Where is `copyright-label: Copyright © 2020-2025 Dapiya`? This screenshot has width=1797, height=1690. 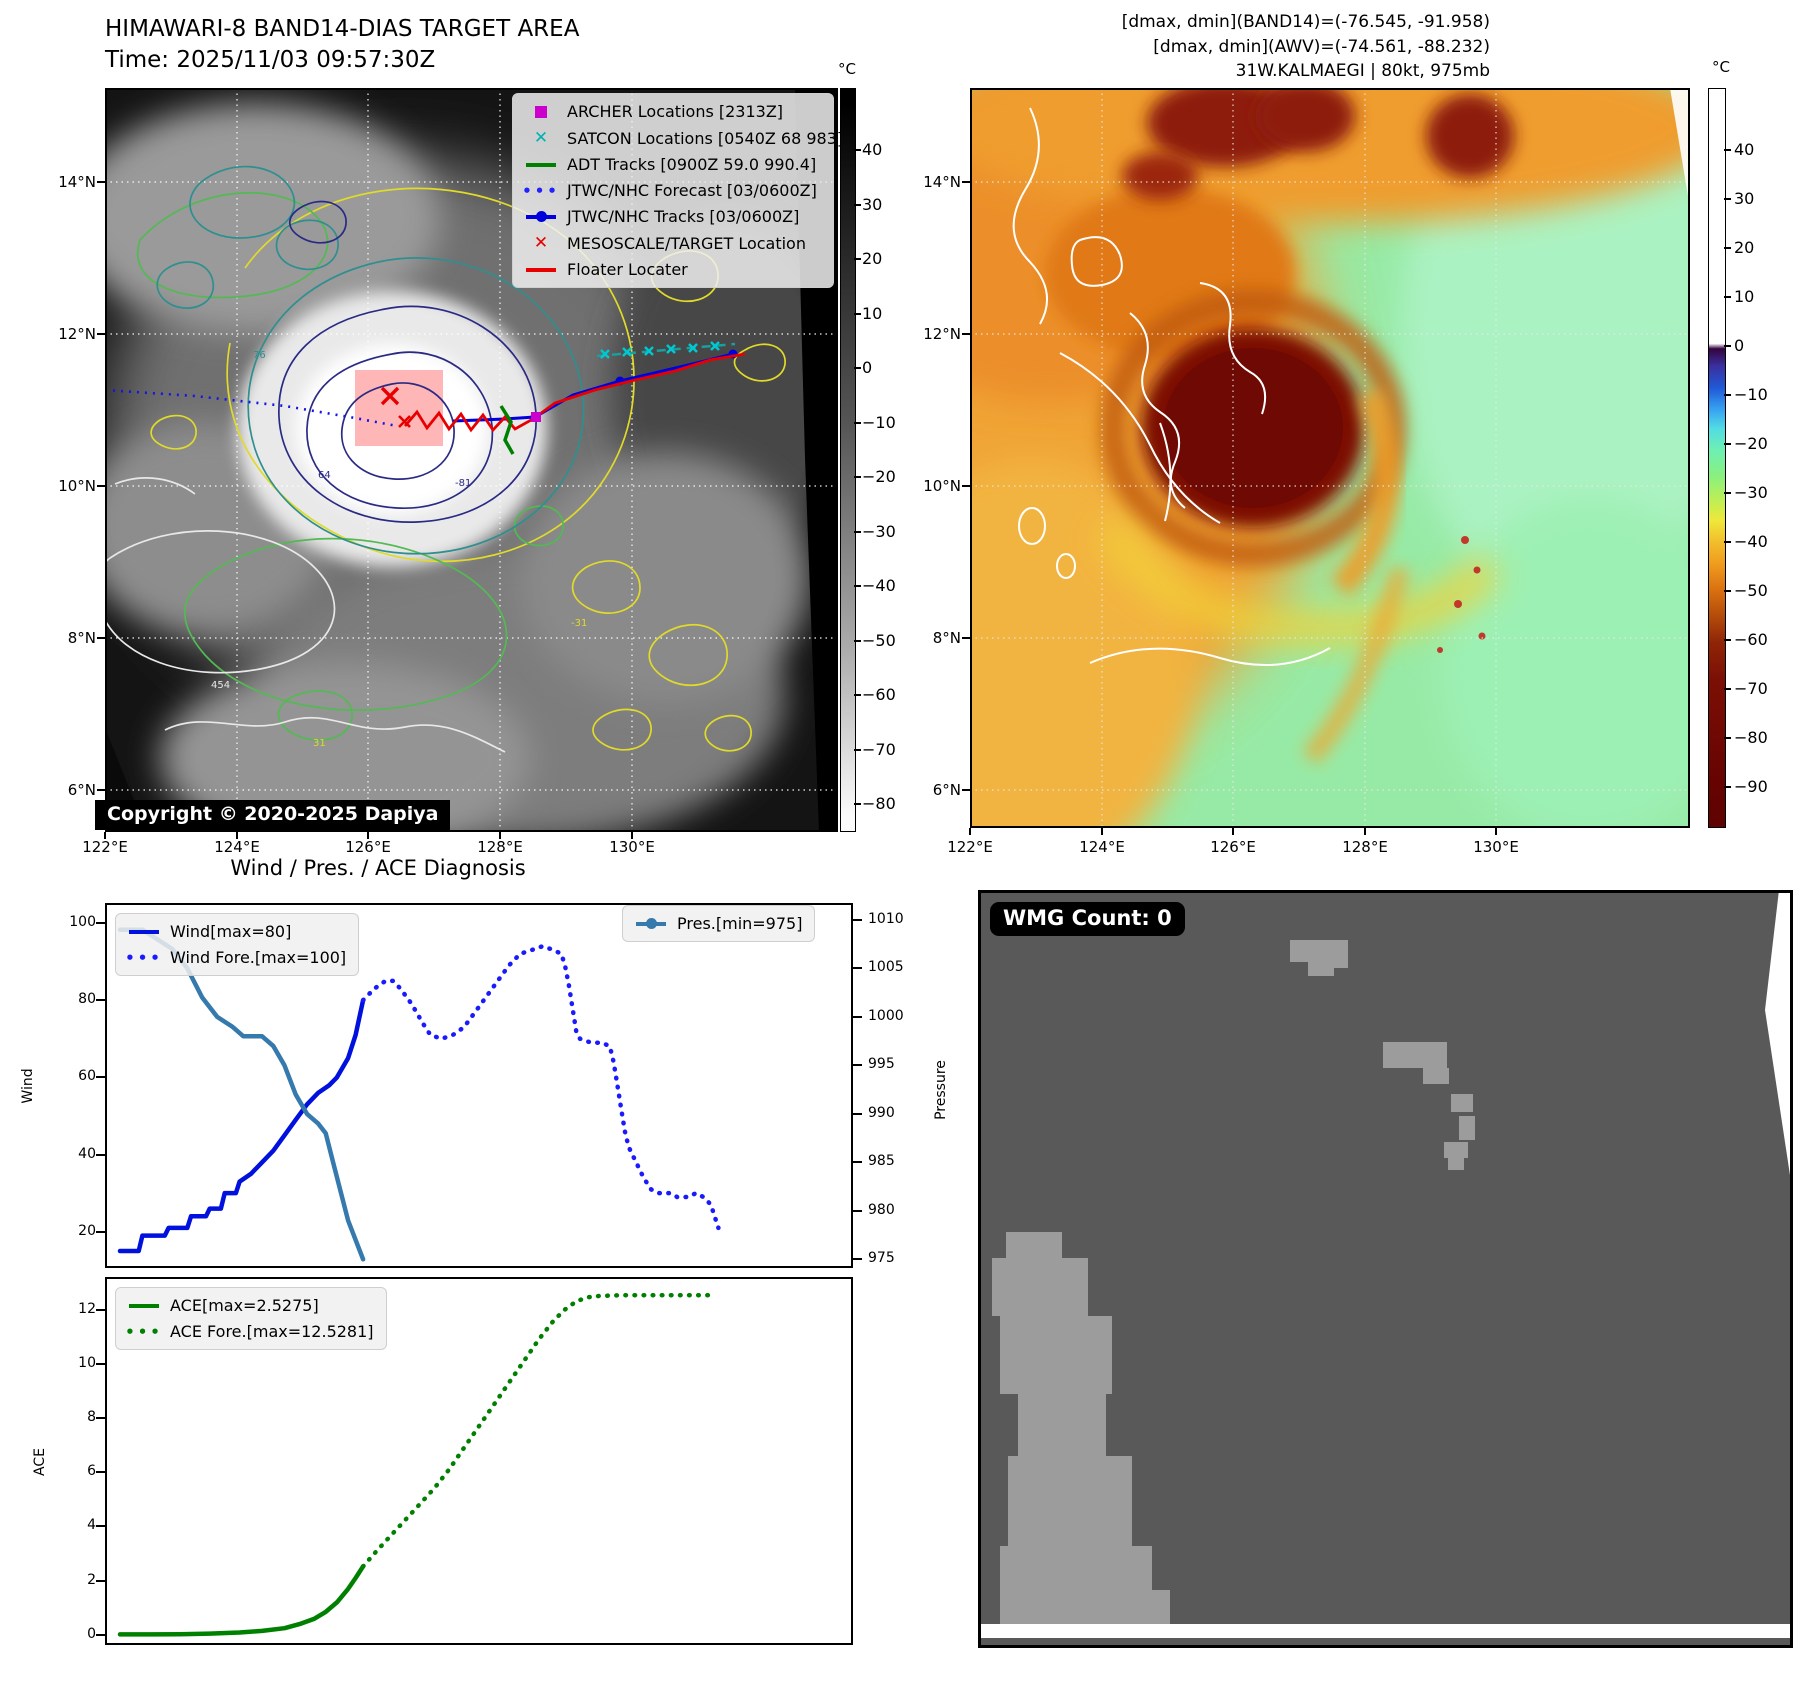 copyright-label: Copyright © 2020-2025 Dapiya is located at coordinates (273, 815).